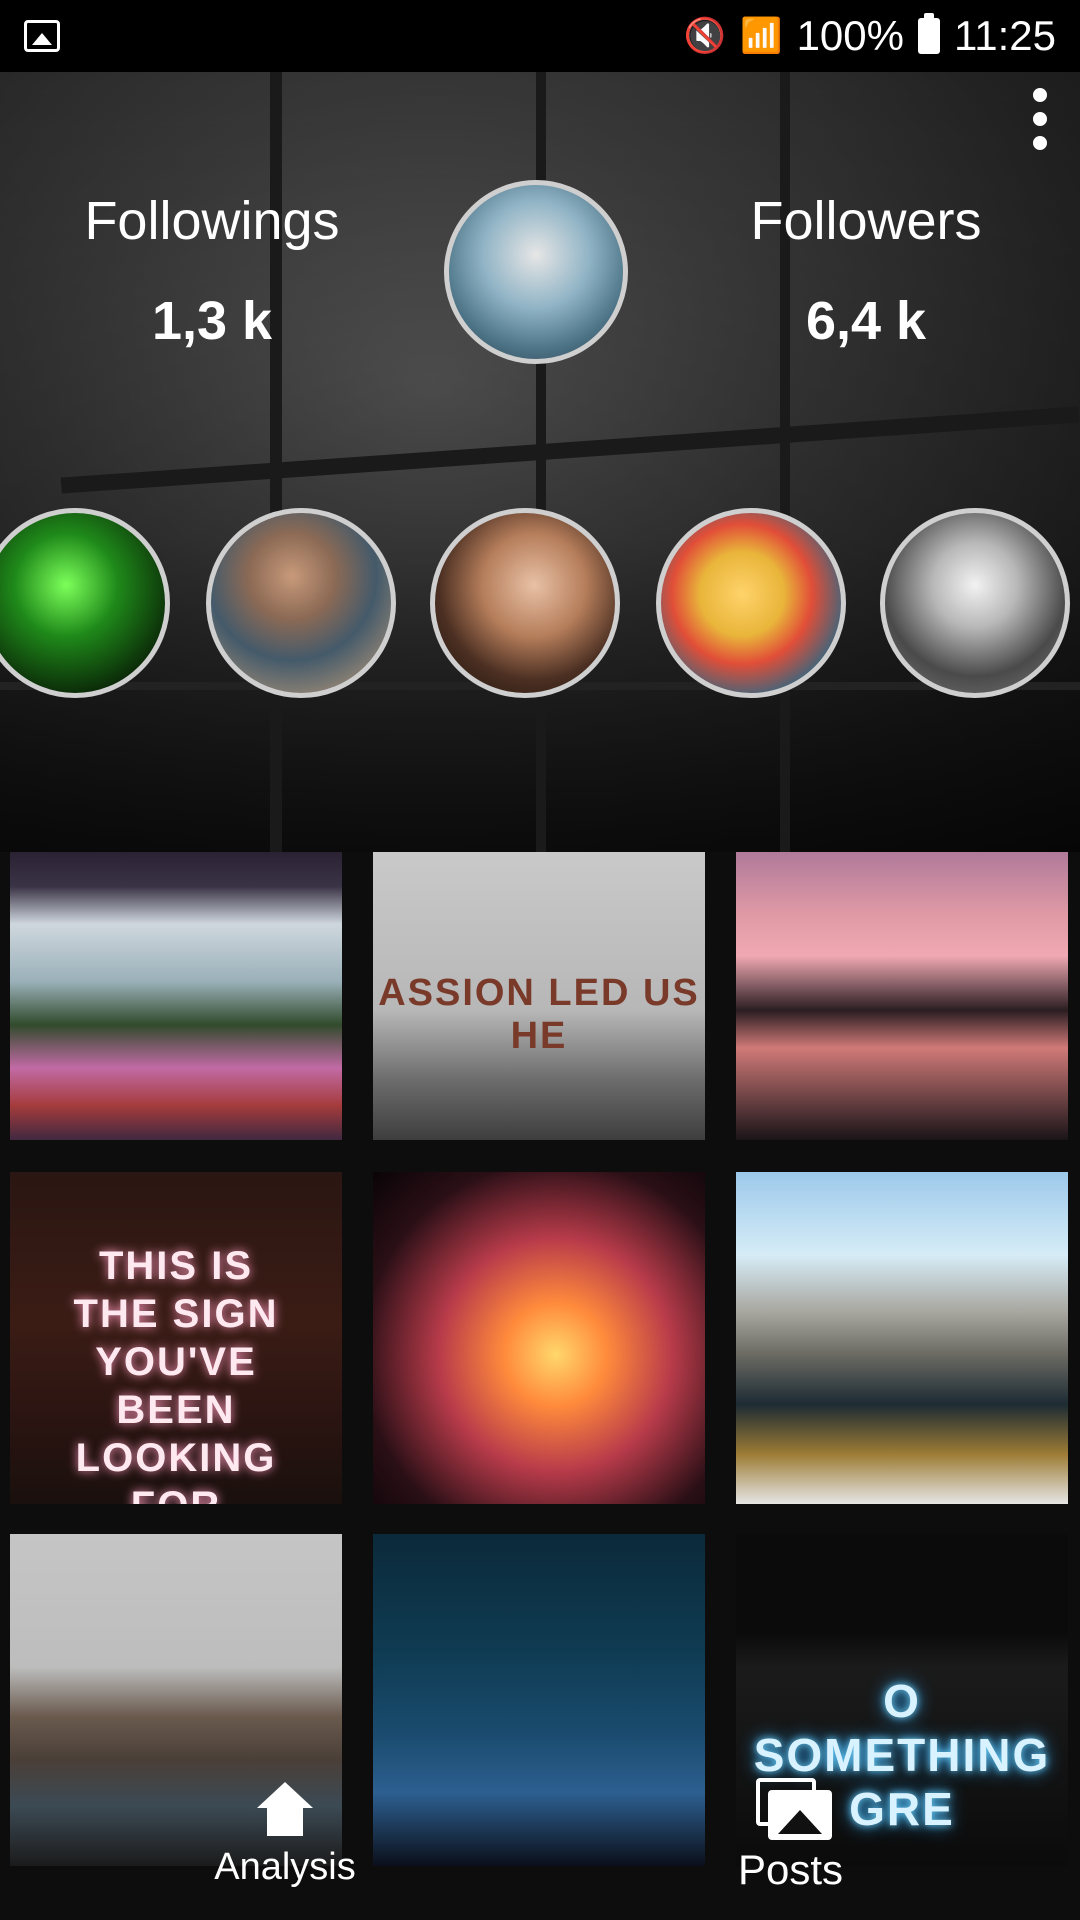 This screenshot has height=1920, width=1080. Describe the element at coordinates (285, 1867) in the screenshot. I see `nav-analysis-label: Analysis` at that location.